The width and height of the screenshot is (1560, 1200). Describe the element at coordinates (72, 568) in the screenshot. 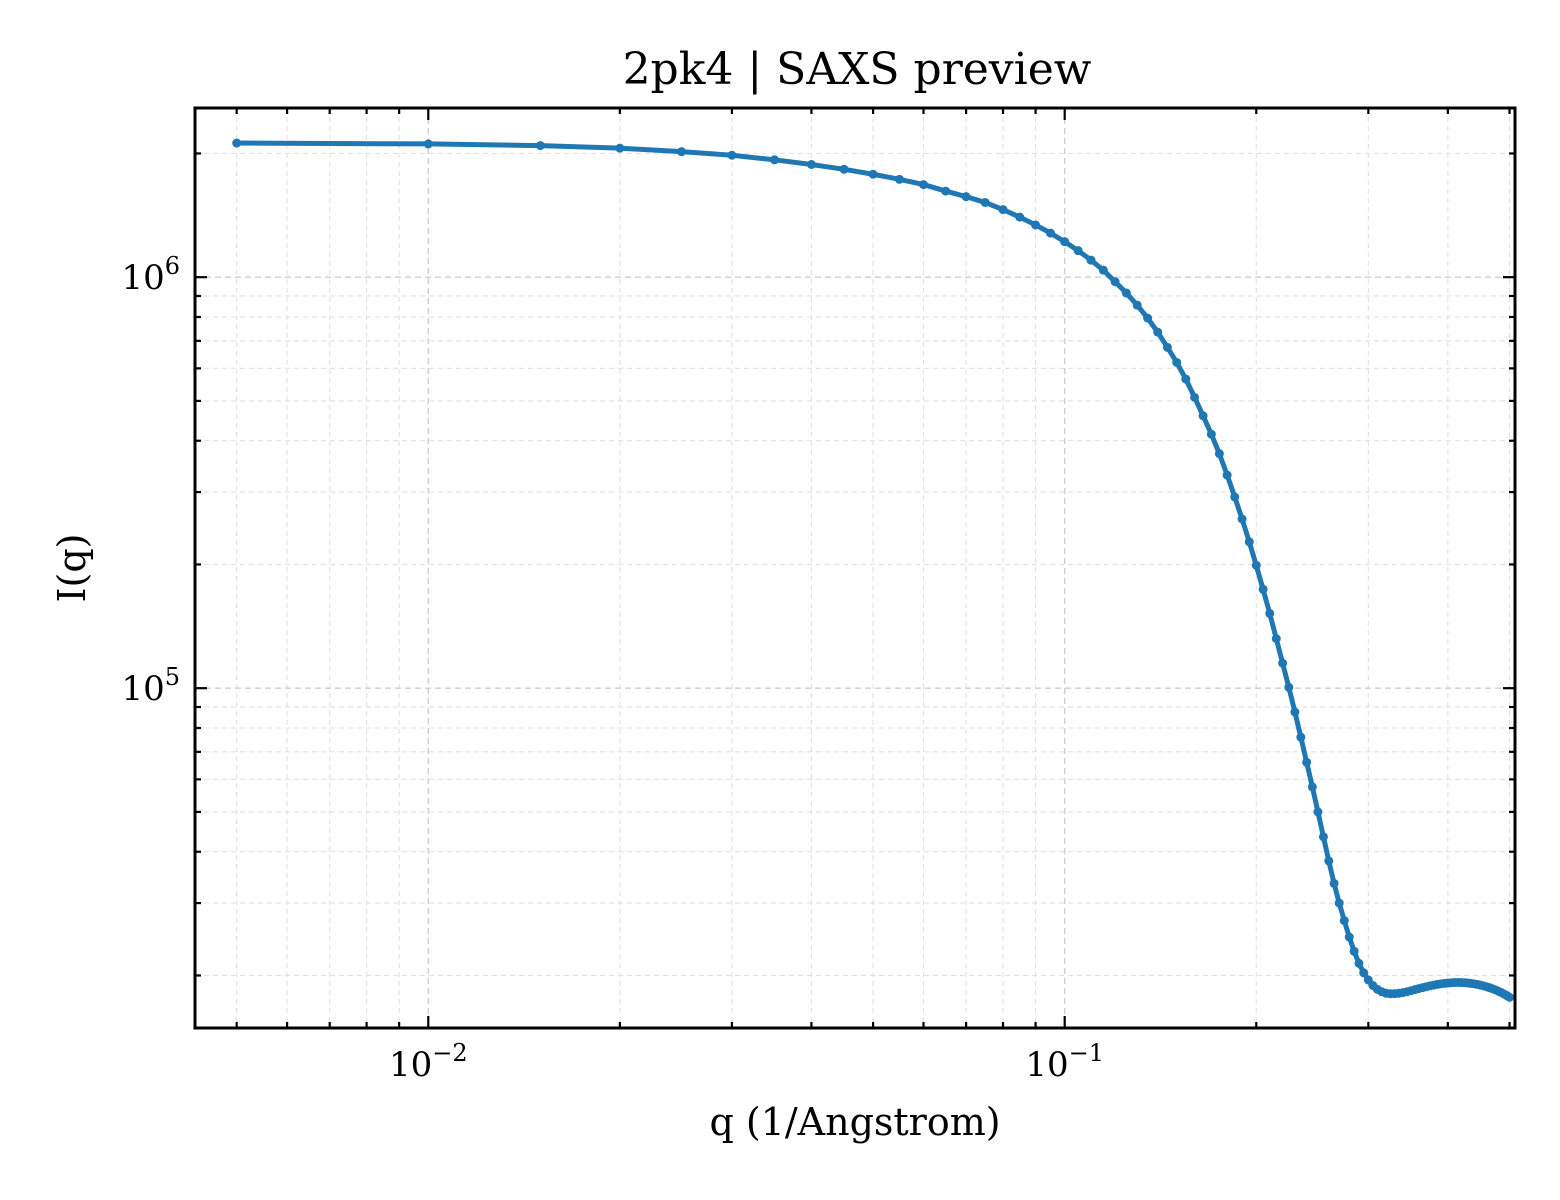

I see `y-axis-label: I(q)` at that location.